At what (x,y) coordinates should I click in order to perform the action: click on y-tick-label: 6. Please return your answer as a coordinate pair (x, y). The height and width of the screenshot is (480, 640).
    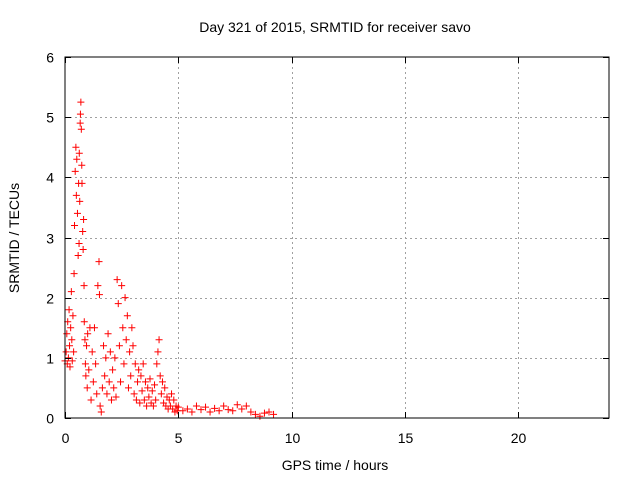
    Looking at the image, I should click on (50, 58).